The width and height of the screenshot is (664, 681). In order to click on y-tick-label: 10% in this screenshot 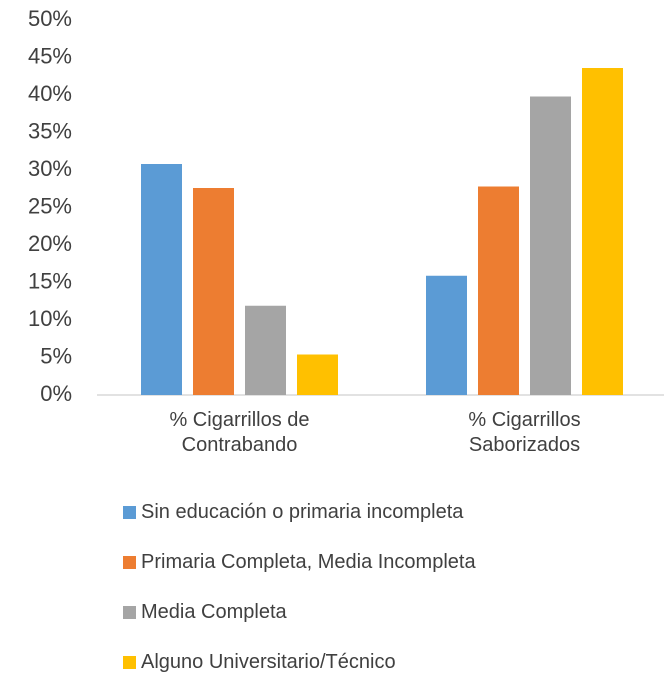, I will do `click(50, 318)`.